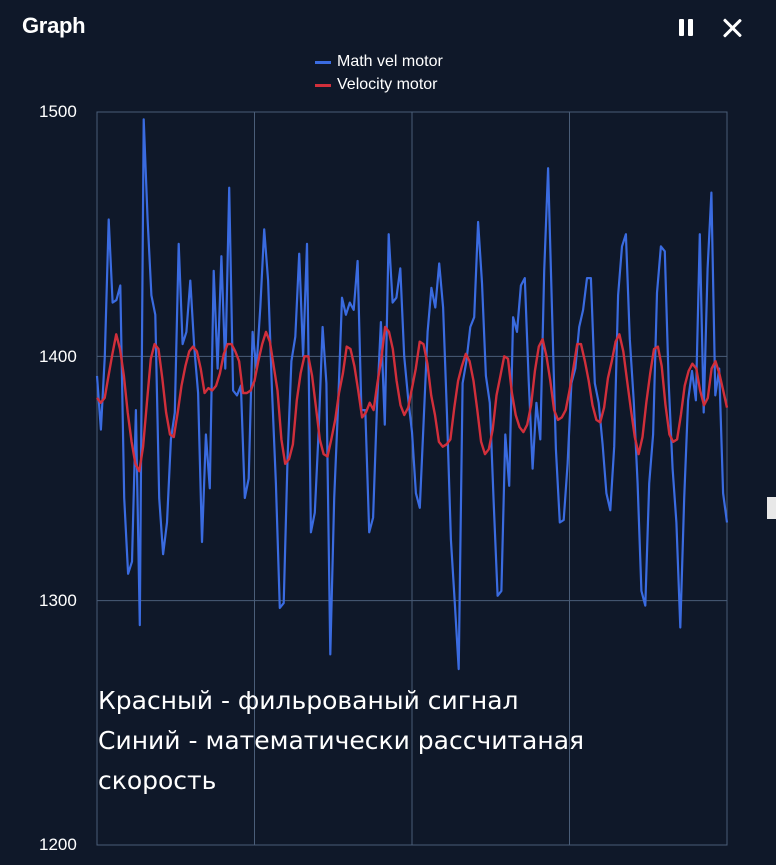 The width and height of the screenshot is (776, 865). I want to click on annotation-line-1: Красный - фильрованый сигнал, so click(308, 700).